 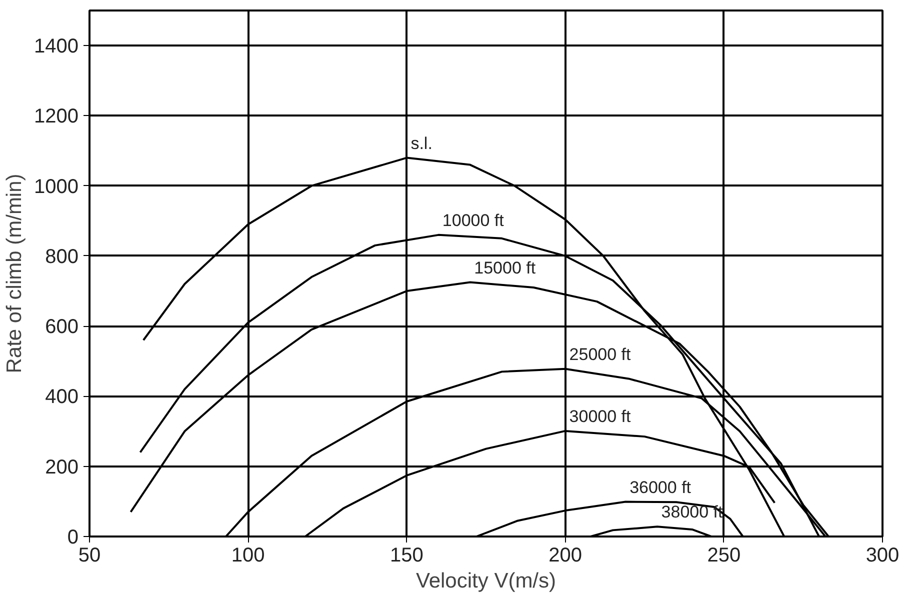 I want to click on y-tick-label: 1200, so click(x=56, y=117).